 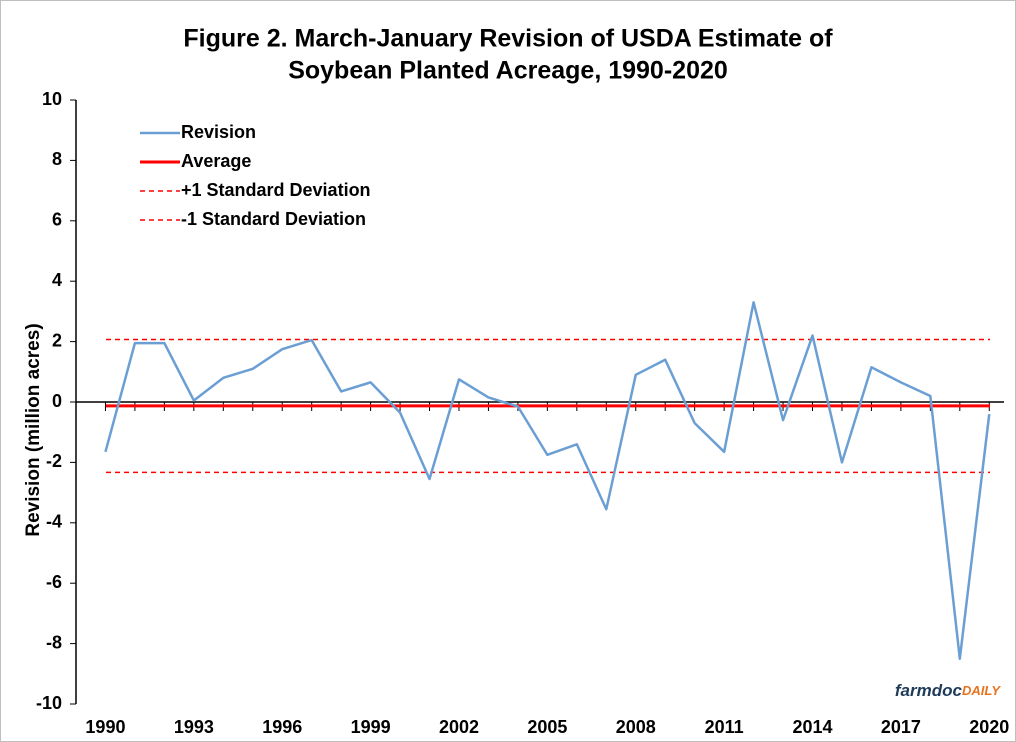 I want to click on x-tick-label: 1999, so click(x=371, y=727).